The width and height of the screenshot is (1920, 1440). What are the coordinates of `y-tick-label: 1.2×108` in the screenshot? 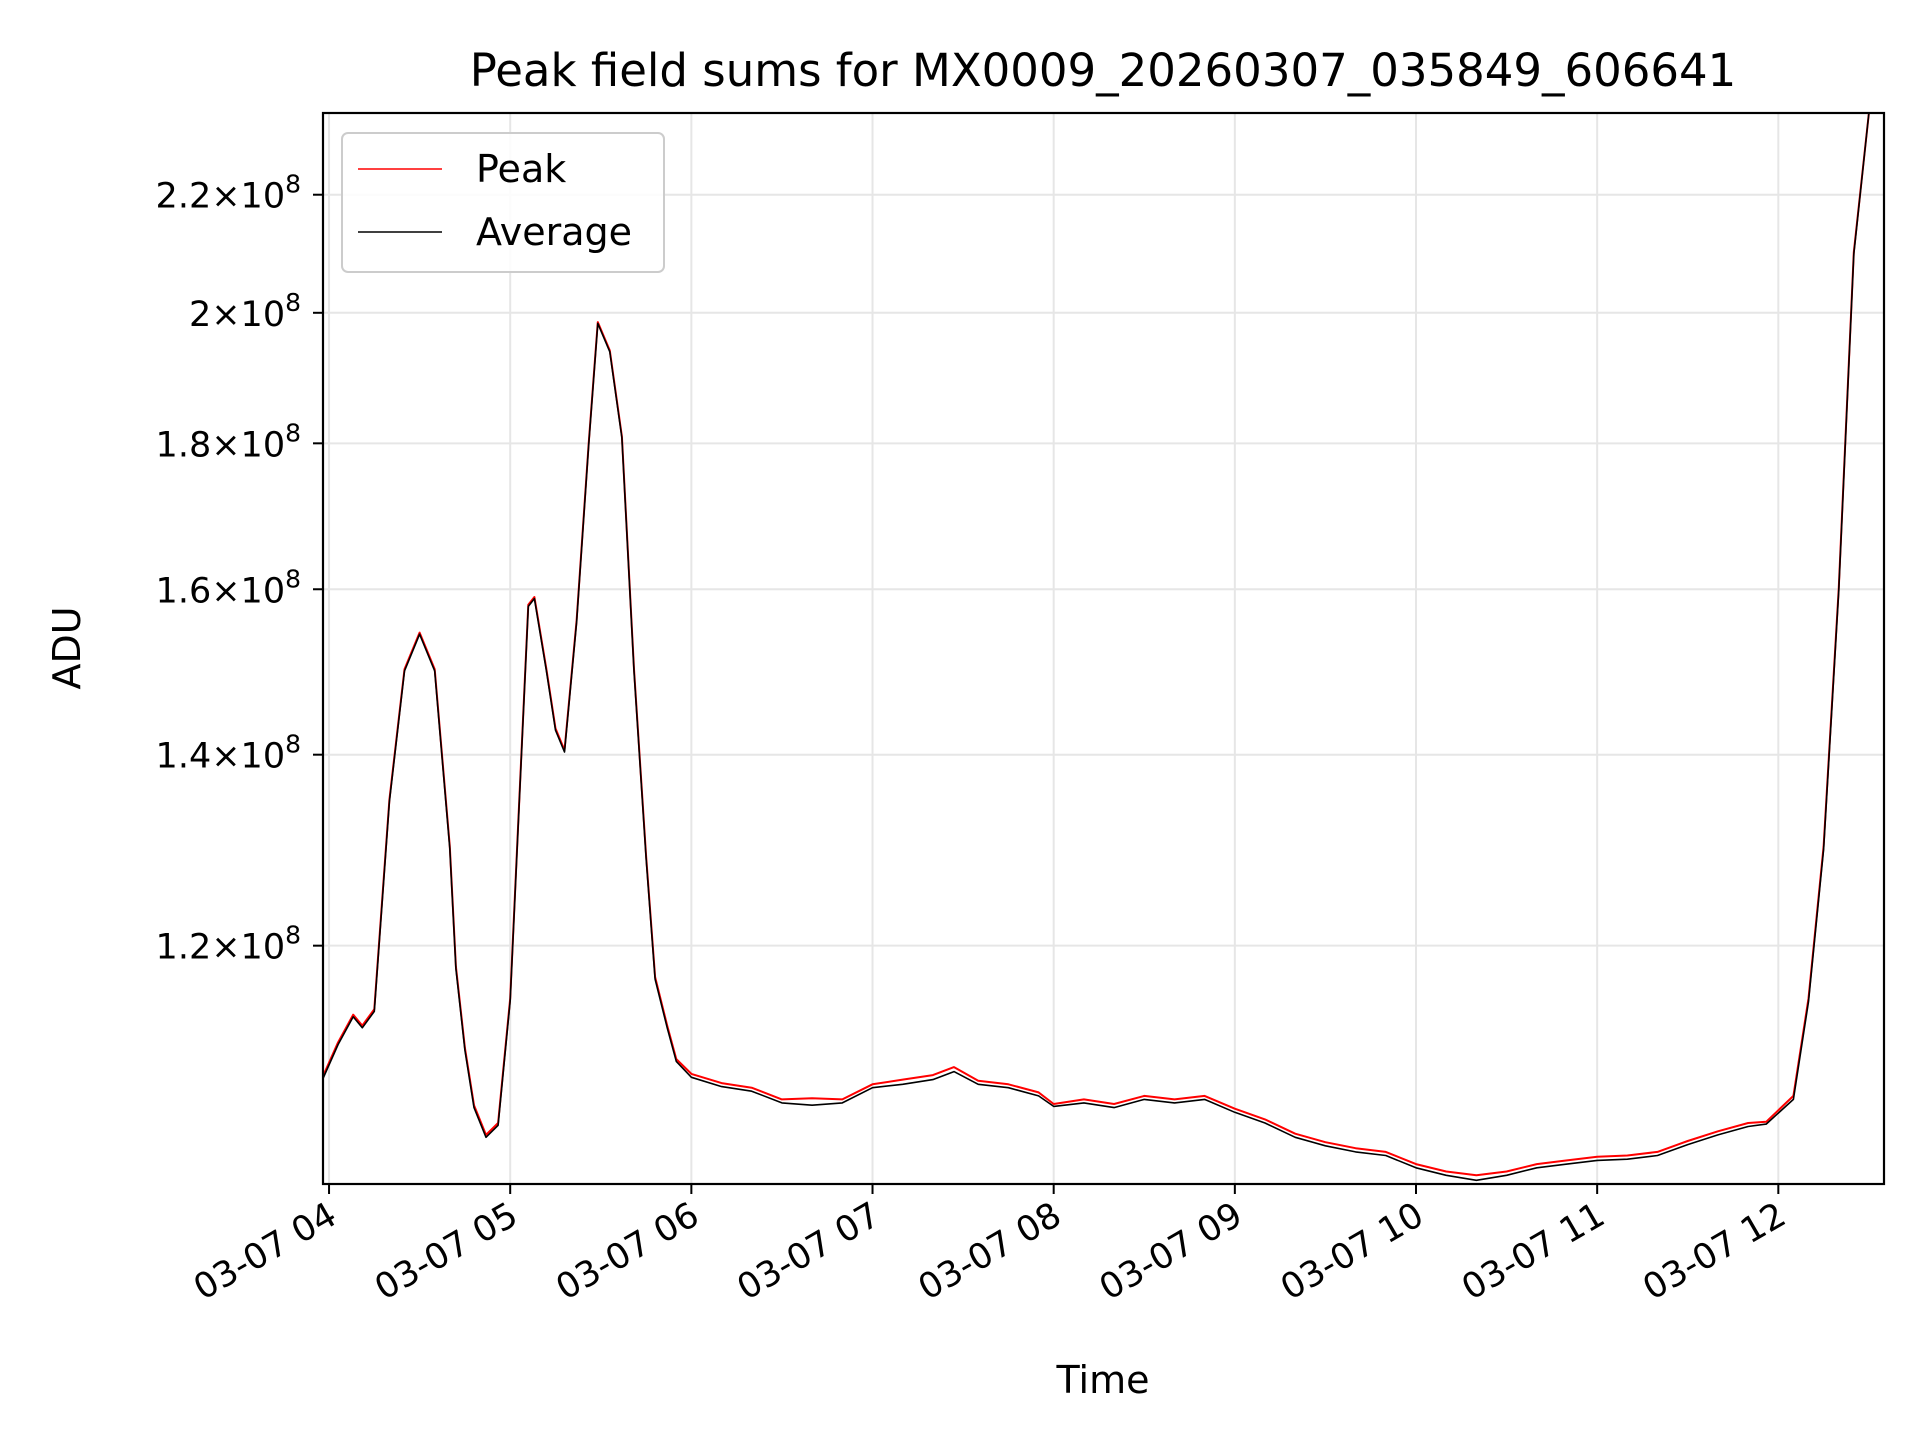 It's located at (228, 944).